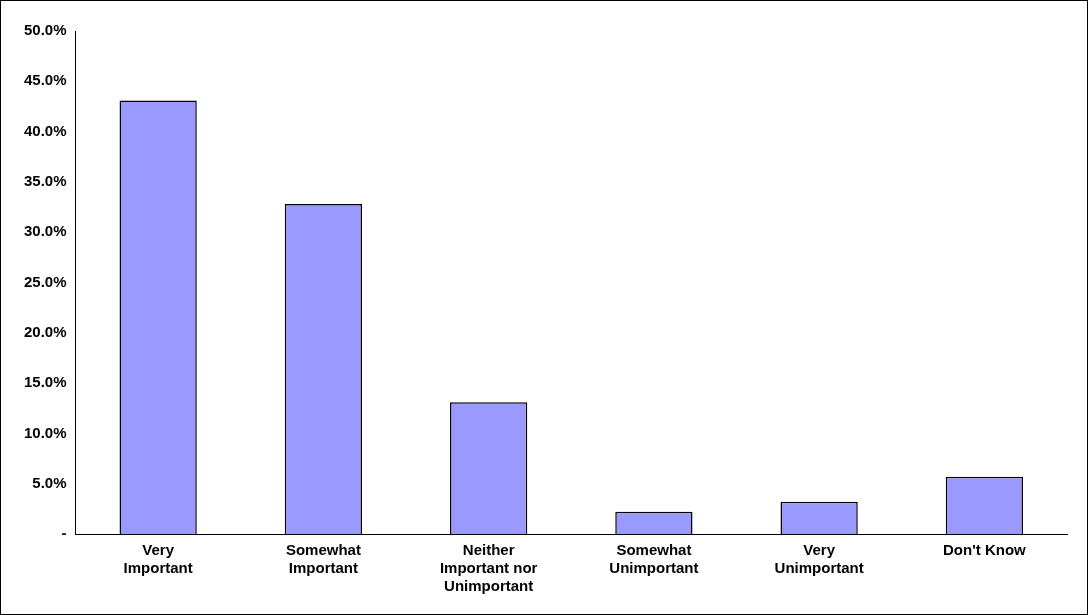 The width and height of the screenshot is (1088, 615). What do you see at coordinates (45, 181) in the screenshot?
I see `y-tick-label: 35.0%` at bounding box center [45, 181].